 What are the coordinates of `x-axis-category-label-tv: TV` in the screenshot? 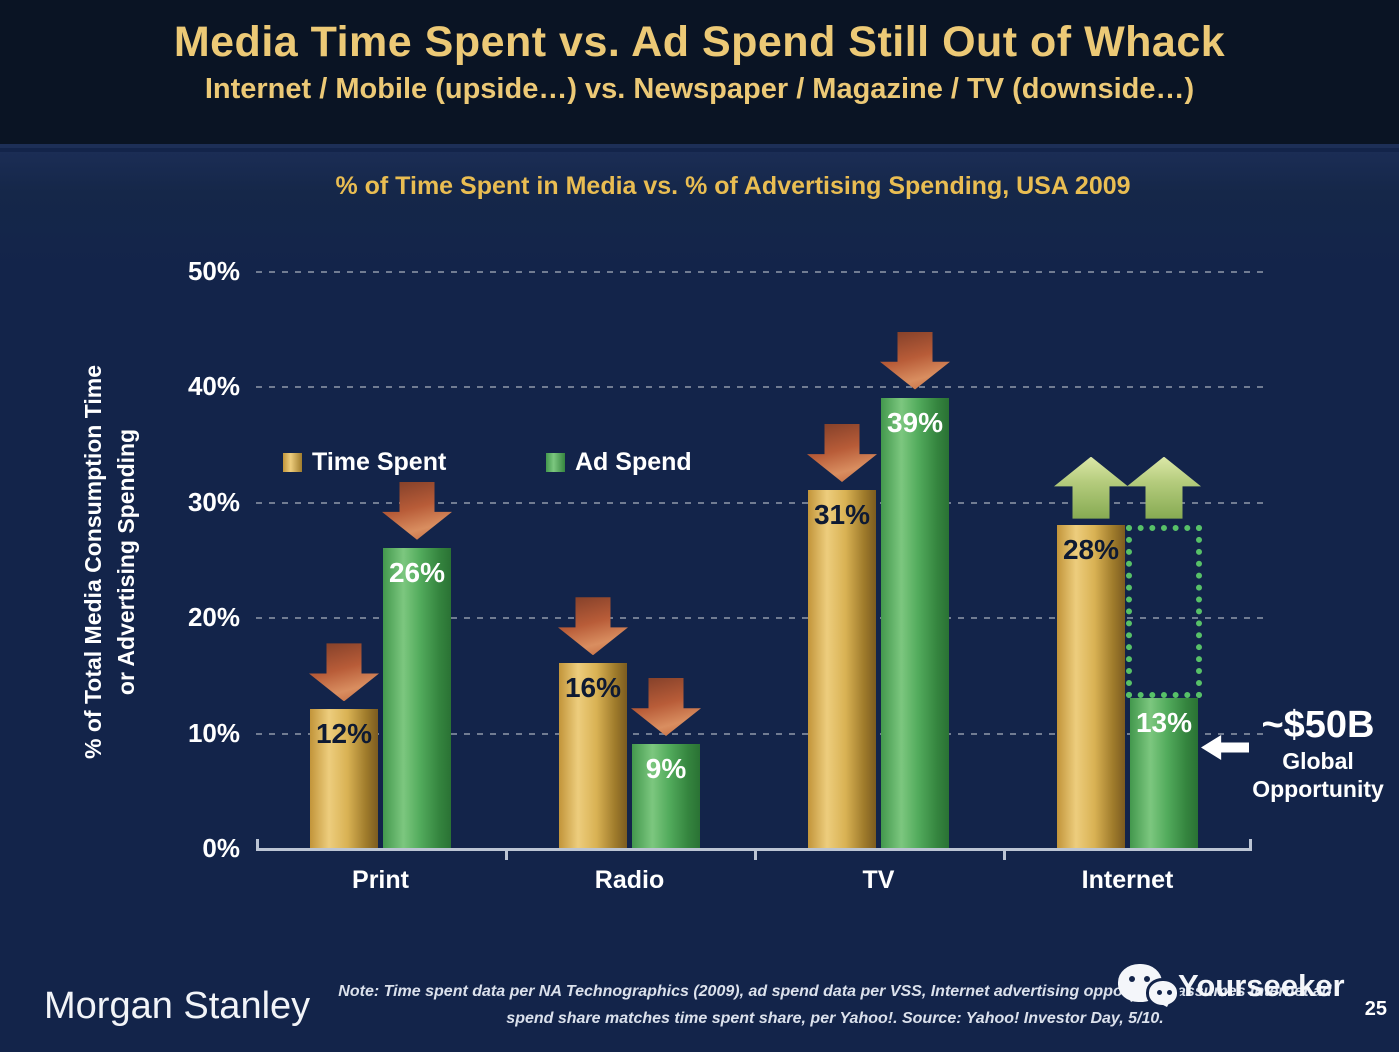 It's located at (878, 880).